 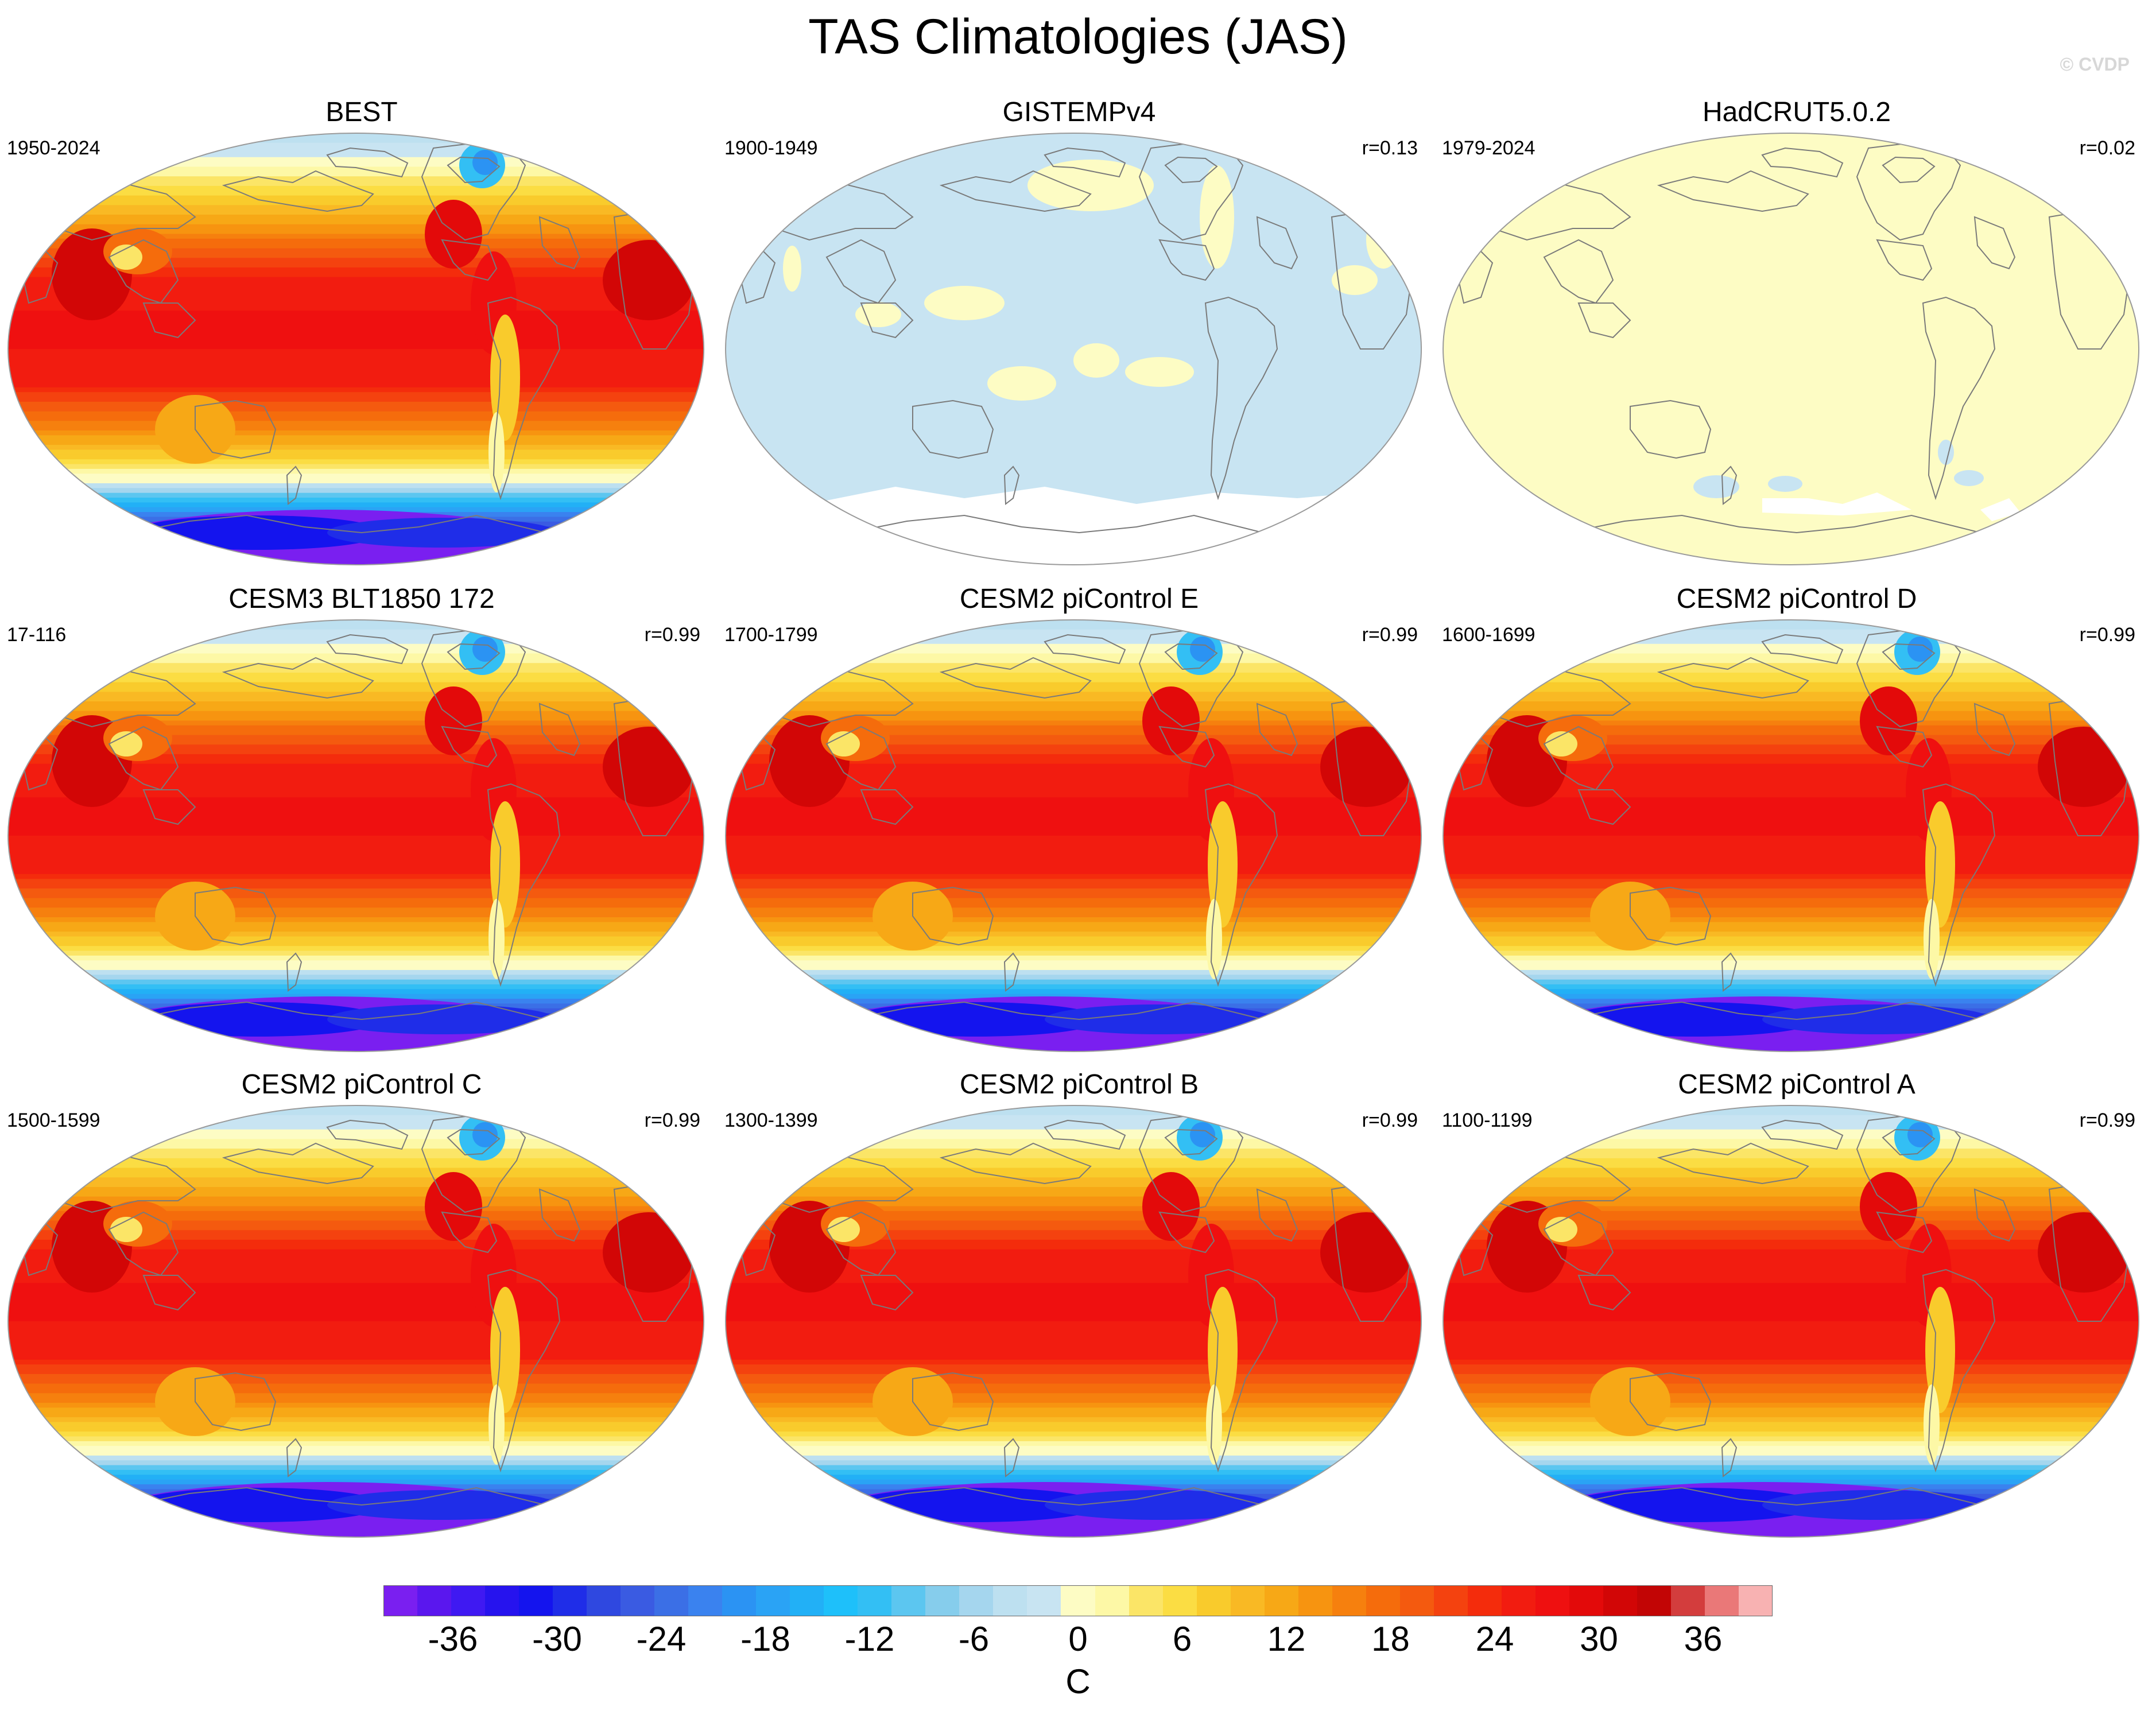 What do you see at coordinates (1390, 1120) in the screenshot?
I see `panel-correlation: r=0.99` at bounding box center [1390, 1120].